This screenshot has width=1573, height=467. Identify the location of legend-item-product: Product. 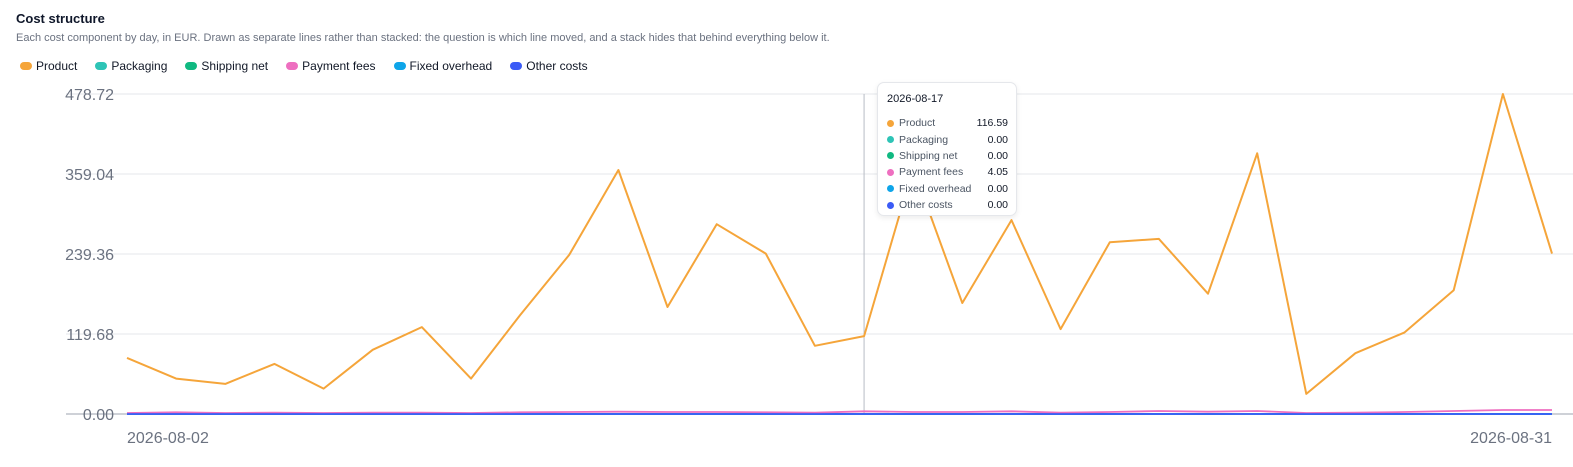
(48, 66).